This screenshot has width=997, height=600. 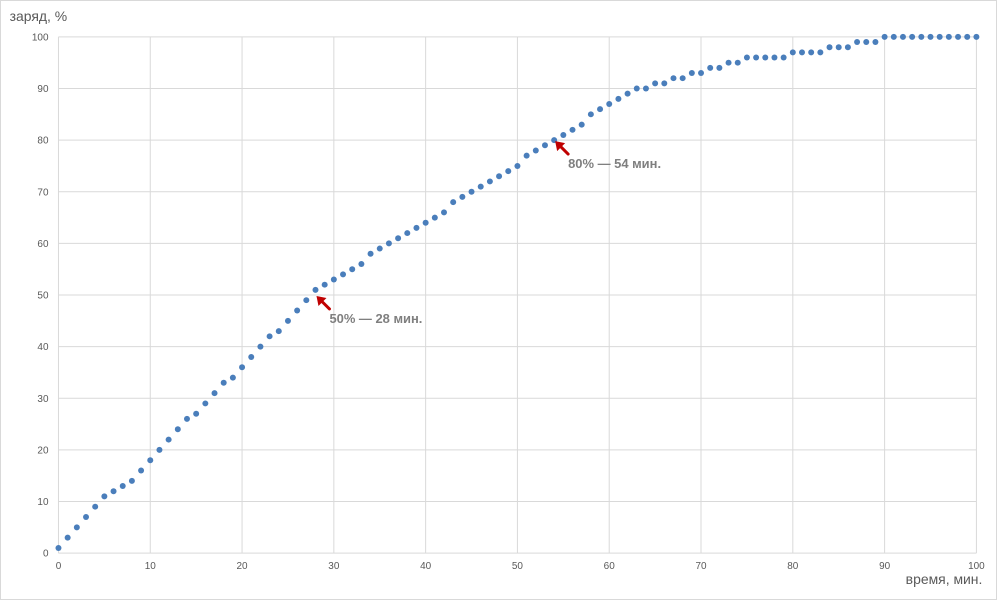 I want to click on y-tick-label: 30, so click(x=43, y=399).